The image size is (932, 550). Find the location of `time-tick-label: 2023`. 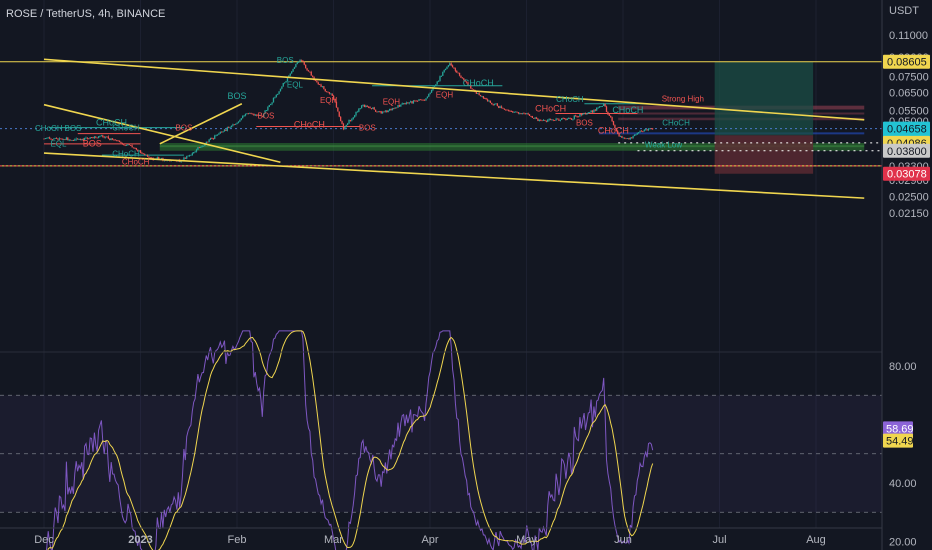

time-tick-label: 2023 is located at coordinates (140, 540).